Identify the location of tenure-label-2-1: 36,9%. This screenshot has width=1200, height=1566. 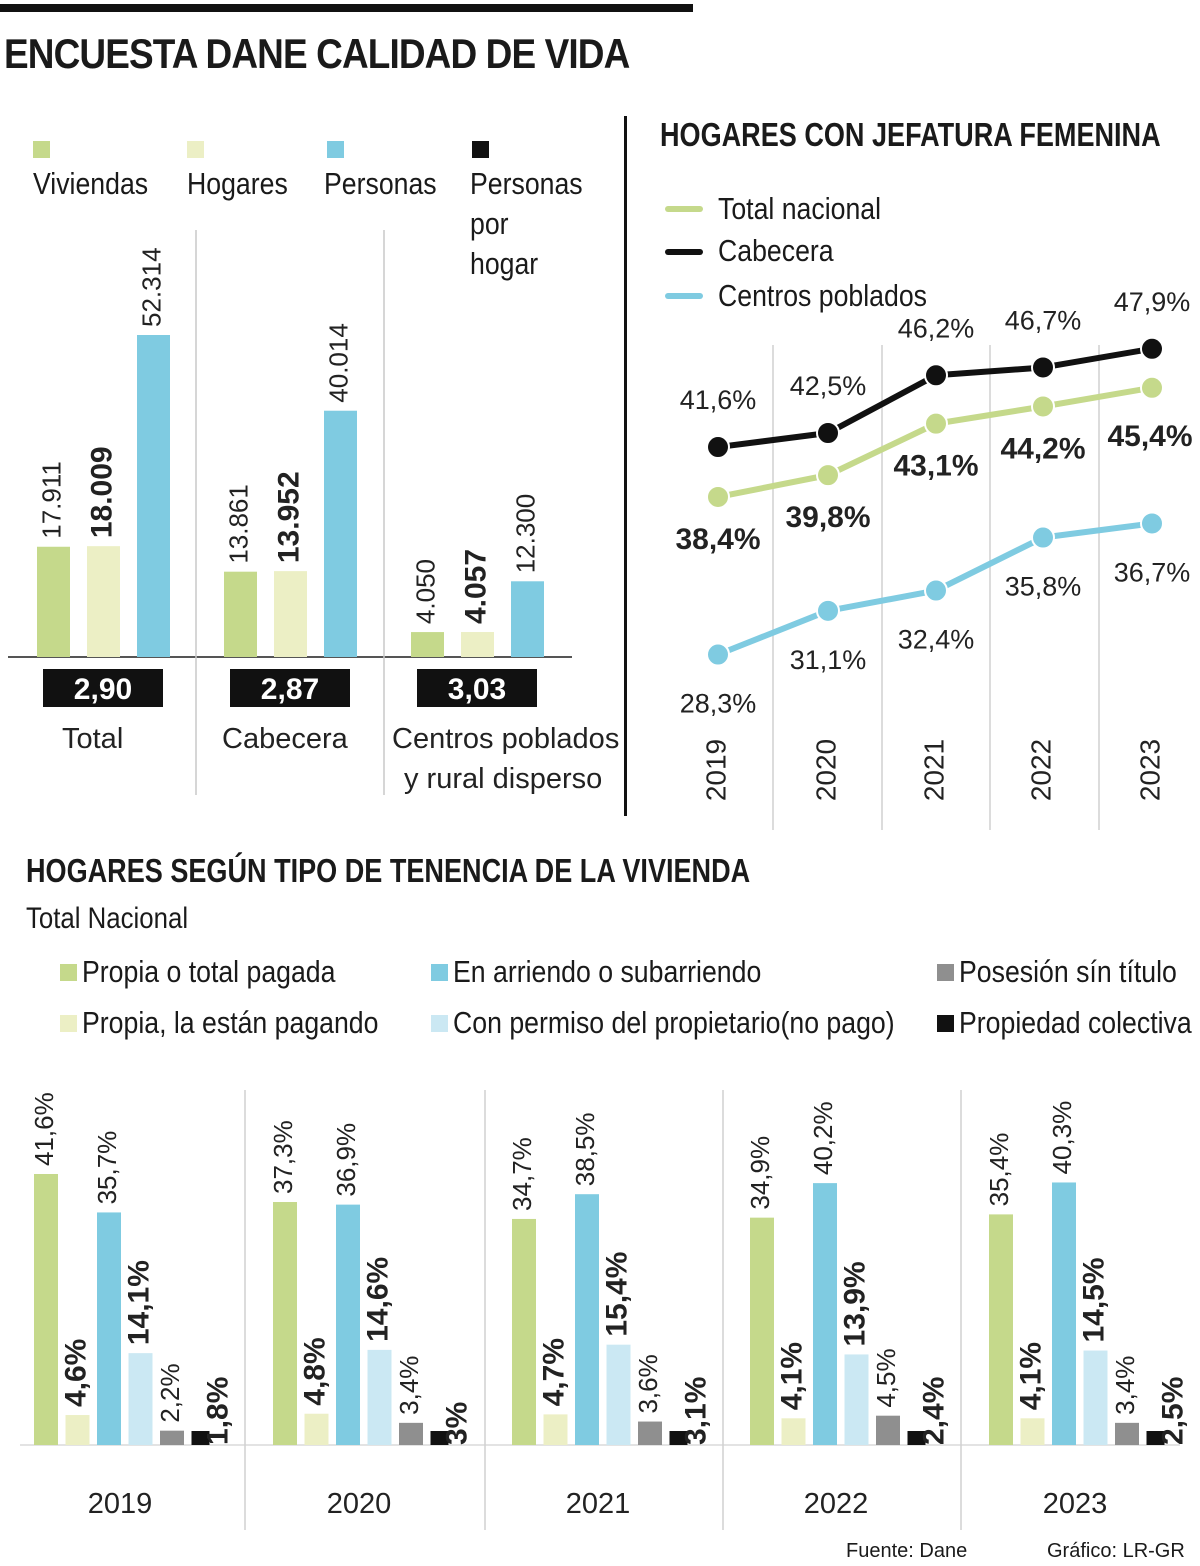
(346, 1160).